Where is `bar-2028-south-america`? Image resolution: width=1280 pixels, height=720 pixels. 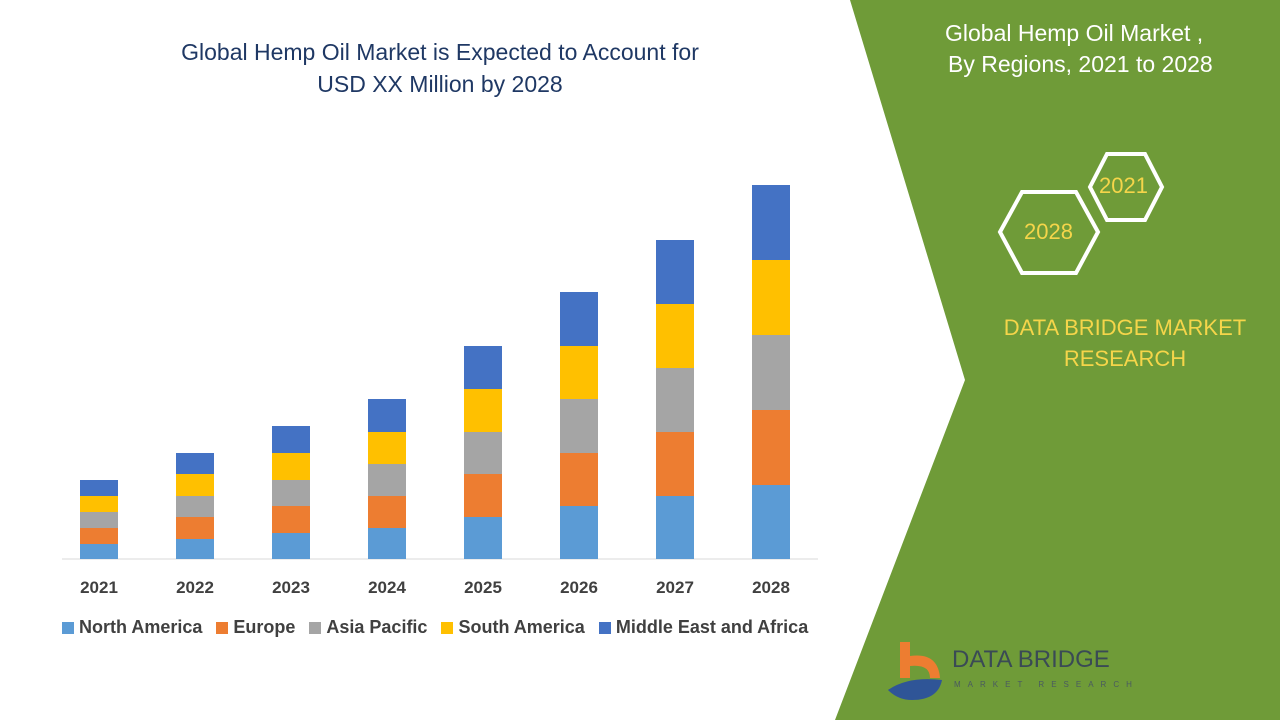
bar-2028-south-america is located at coordinates (771, 297).